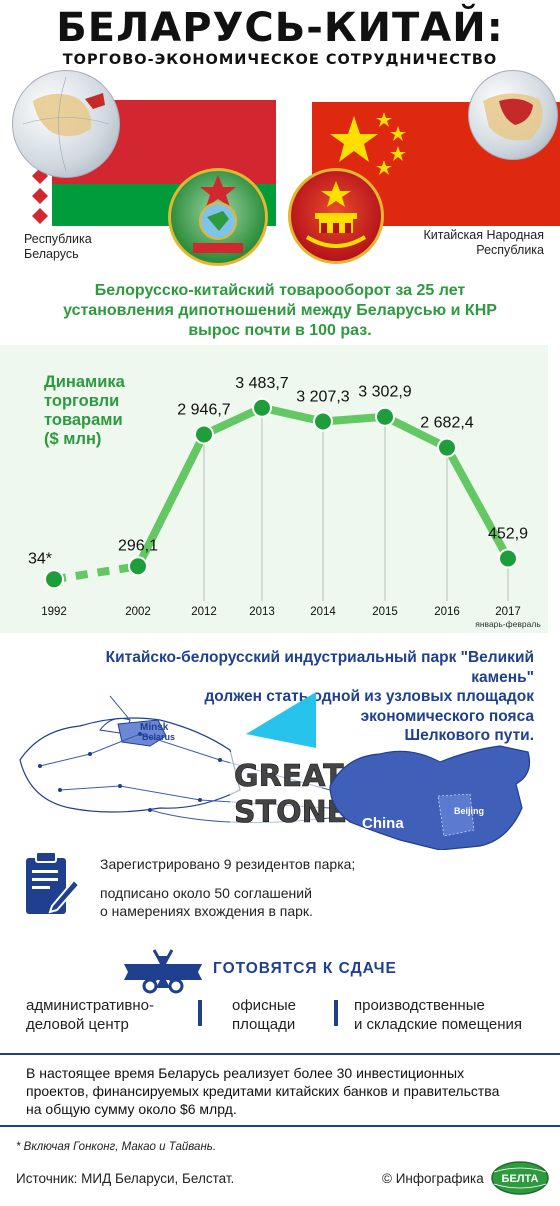 Image resolution: width=560 pixels, height=1206 pixels. What do you see at coordinates (447, 716) in the screenshot?
I see `park-line3: экономического пояса` at bounding box center [447, 716].